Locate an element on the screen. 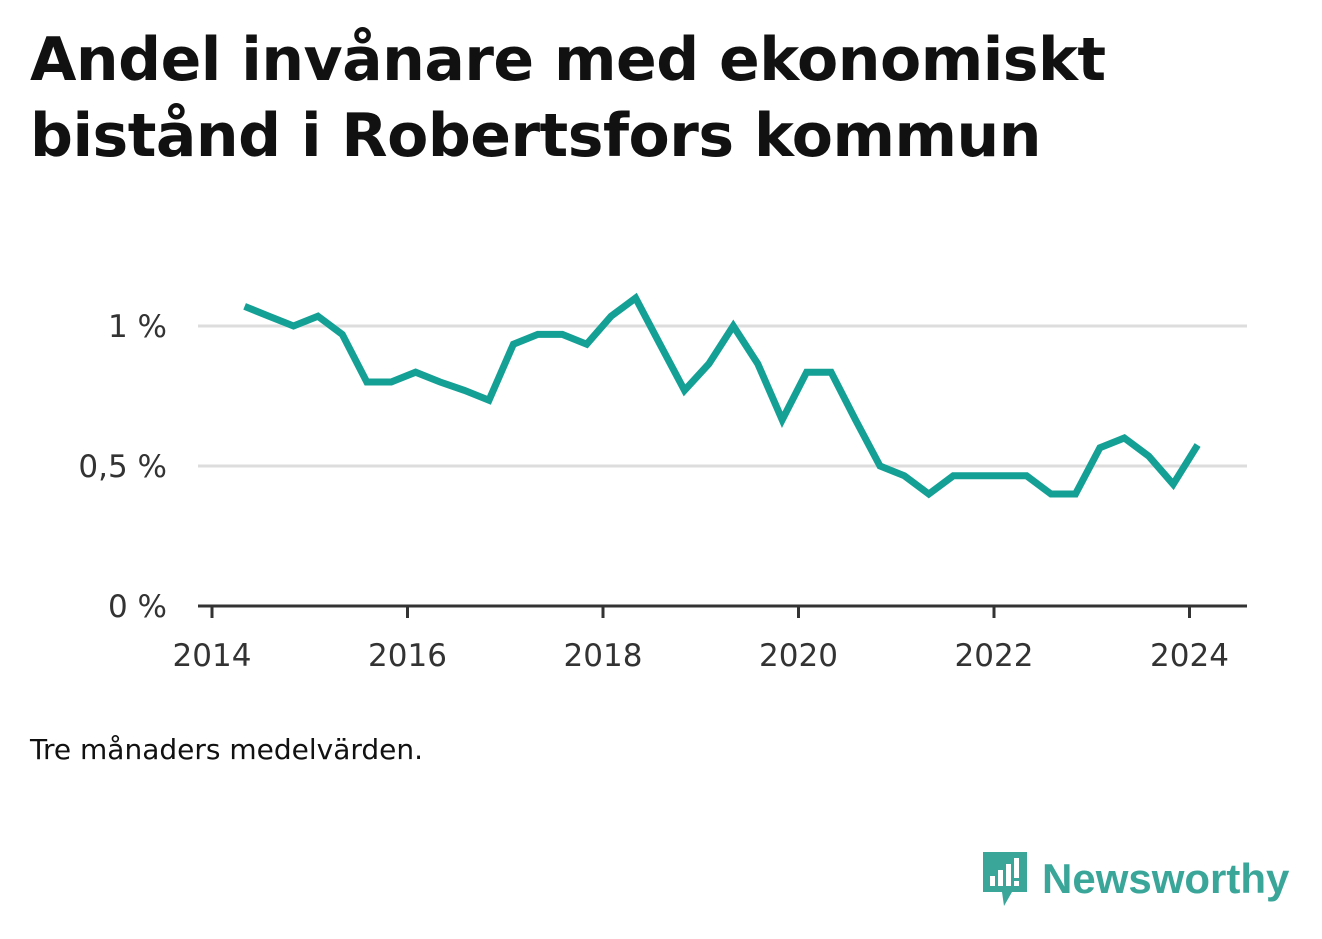 This screenshot has width=1322, height=939. chart-note: Tre månaders medelvärden. is located at coordinates (227, 749).